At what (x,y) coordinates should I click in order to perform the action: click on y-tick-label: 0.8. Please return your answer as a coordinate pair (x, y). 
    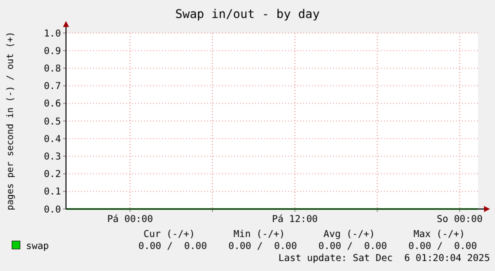
    Looking at the image, I should click on (53, 69).